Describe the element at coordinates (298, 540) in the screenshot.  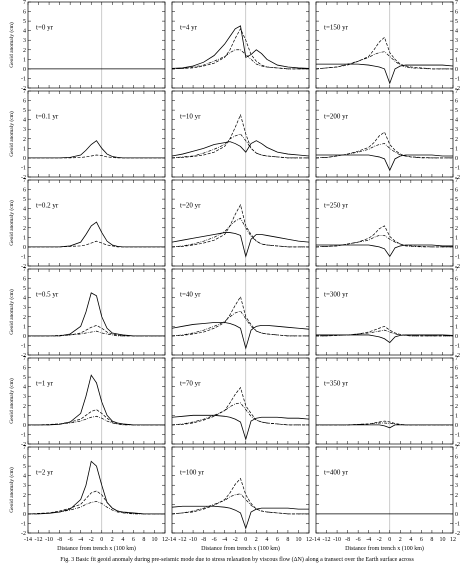
I see `x-tick-label: 10` at that location.